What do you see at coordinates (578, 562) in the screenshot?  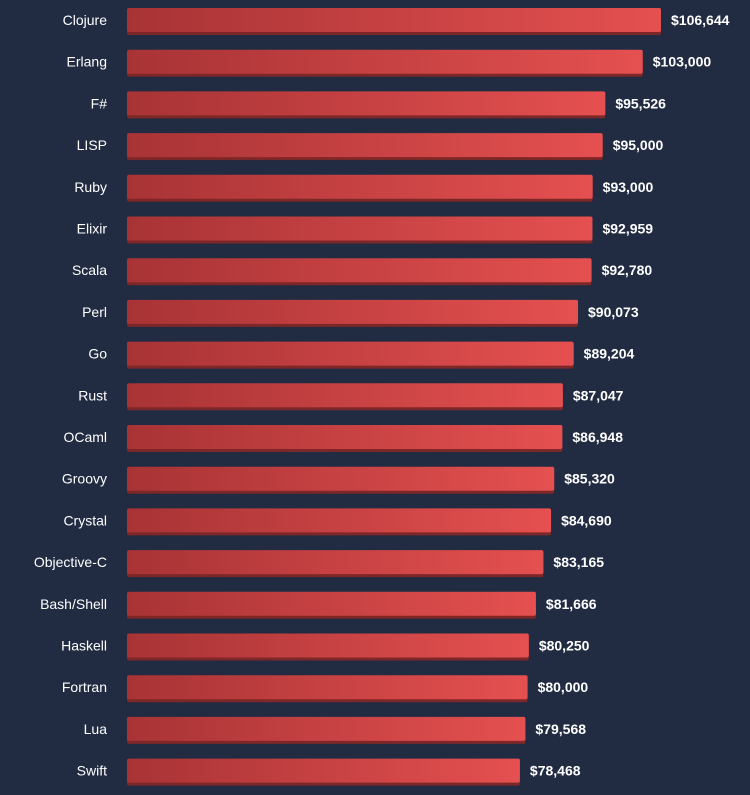 I see `value-label: $83,165` at bounding box center [578, 562].